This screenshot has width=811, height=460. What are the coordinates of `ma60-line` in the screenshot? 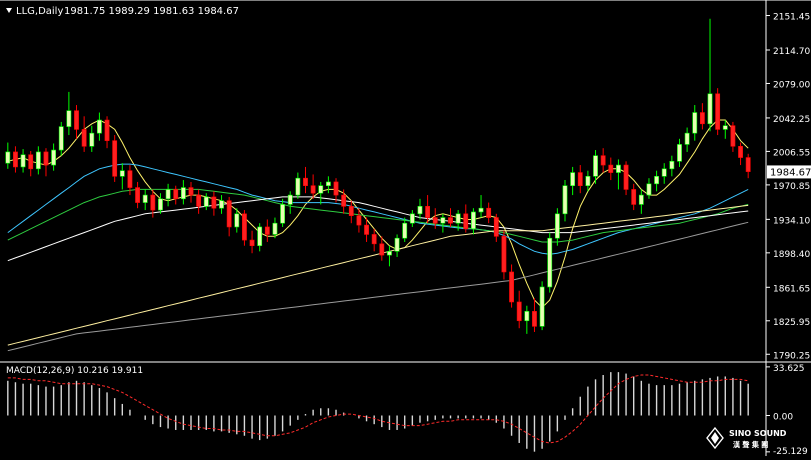 It's located at (378, 229).